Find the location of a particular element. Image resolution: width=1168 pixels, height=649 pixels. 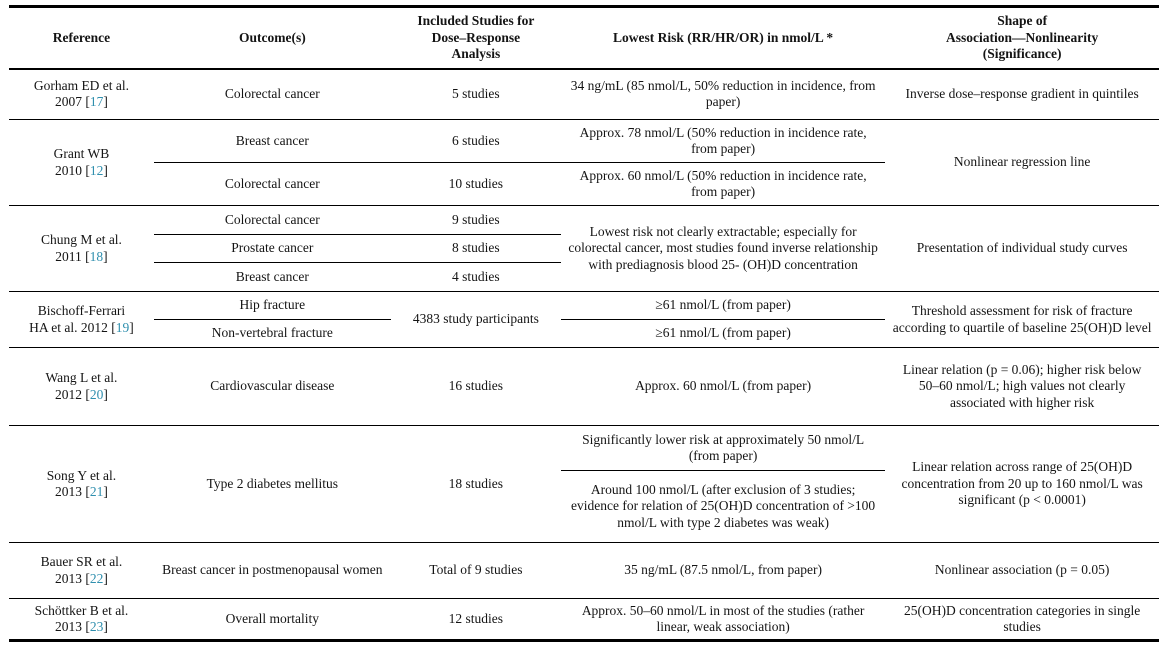

wang-studies-cell: 16 studies is located at coordinates (475, 386).